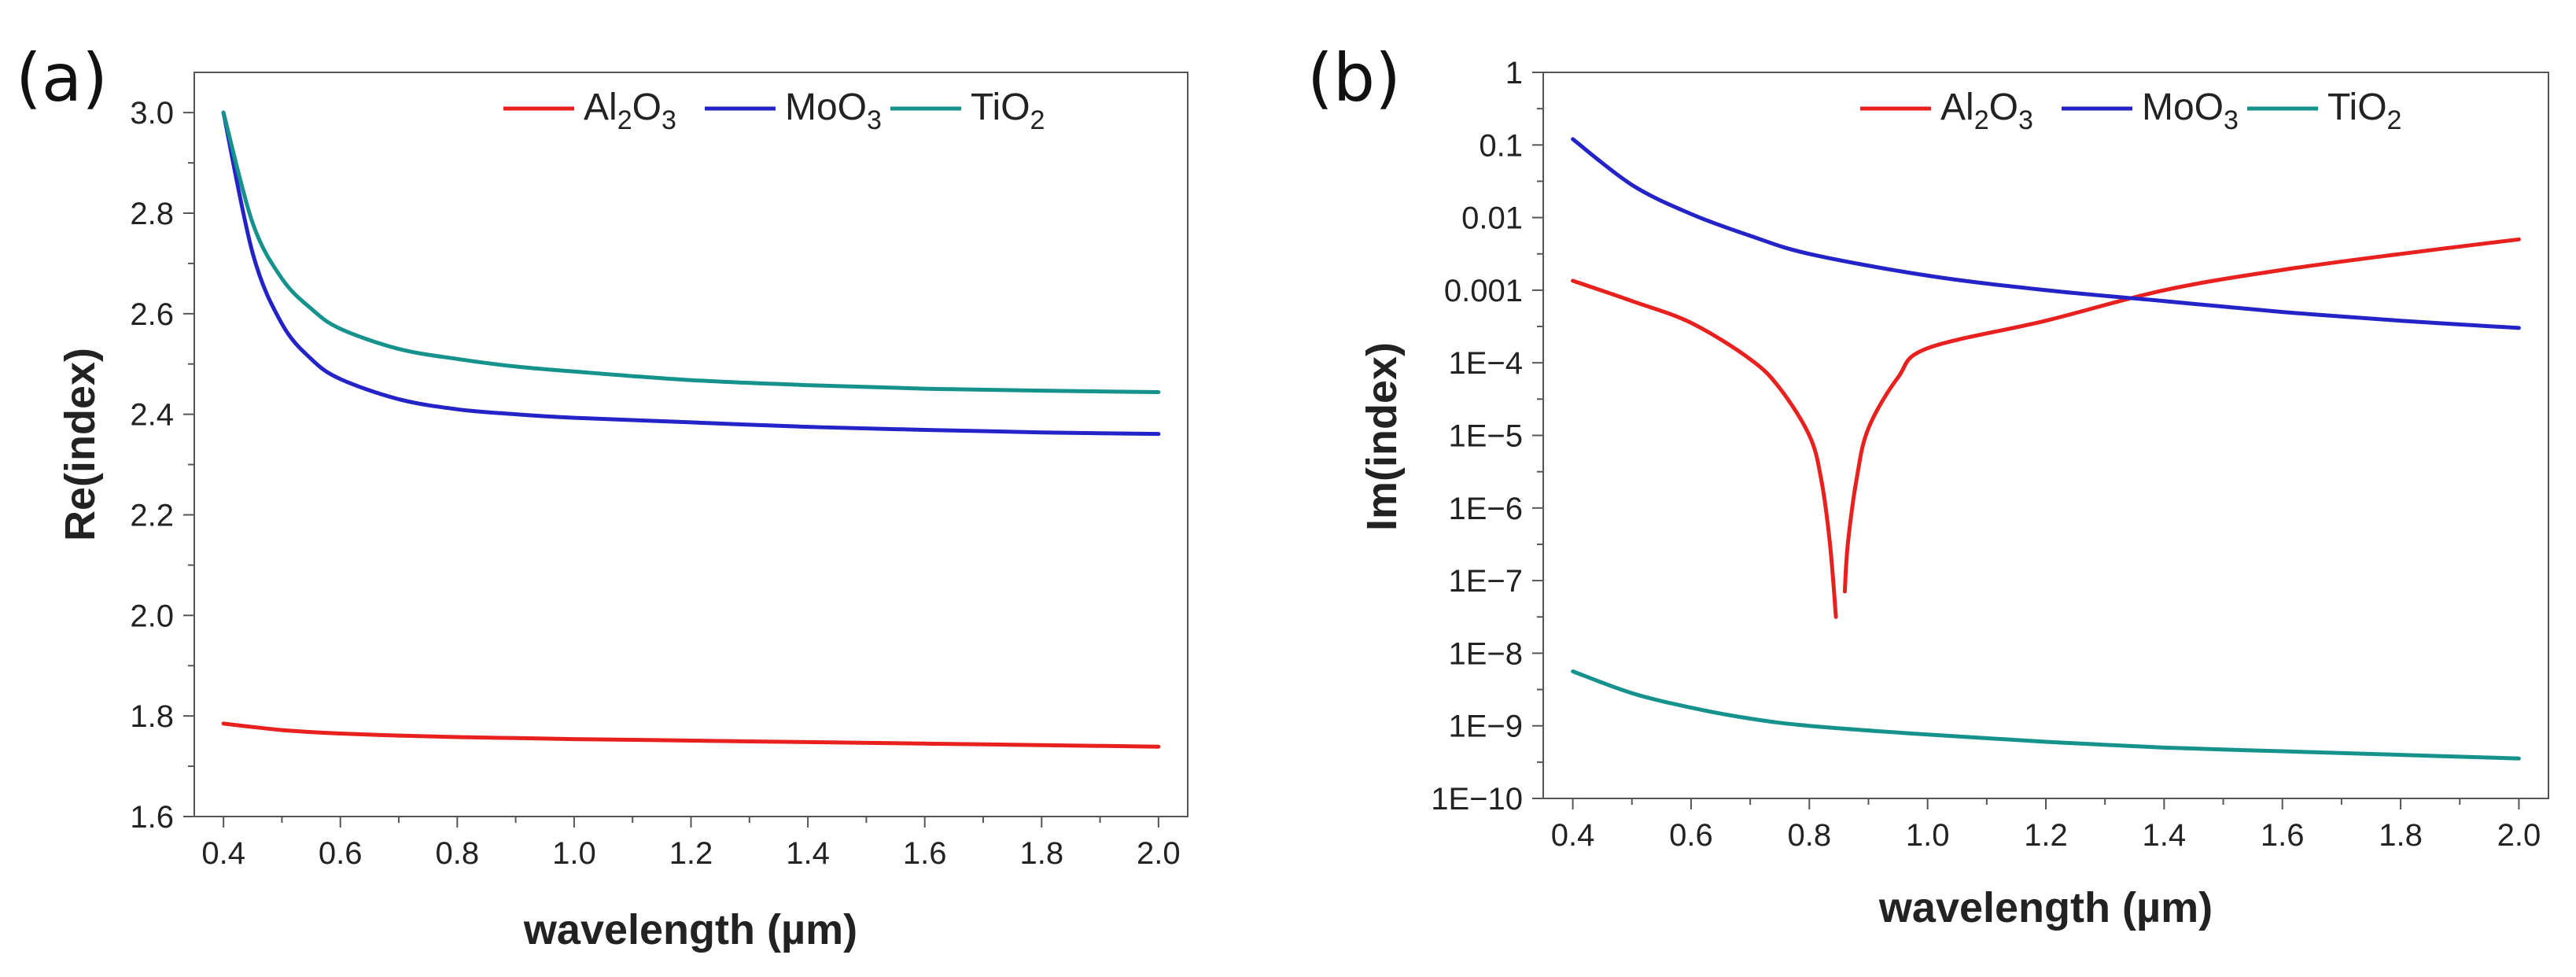 The height and width of the screenshot is (977, 2576). What do you see at coordinates (690, 929) in the screenshot?
I see `x-axis-title-a: wavelength (µm)` at bounding box center [690, 929].